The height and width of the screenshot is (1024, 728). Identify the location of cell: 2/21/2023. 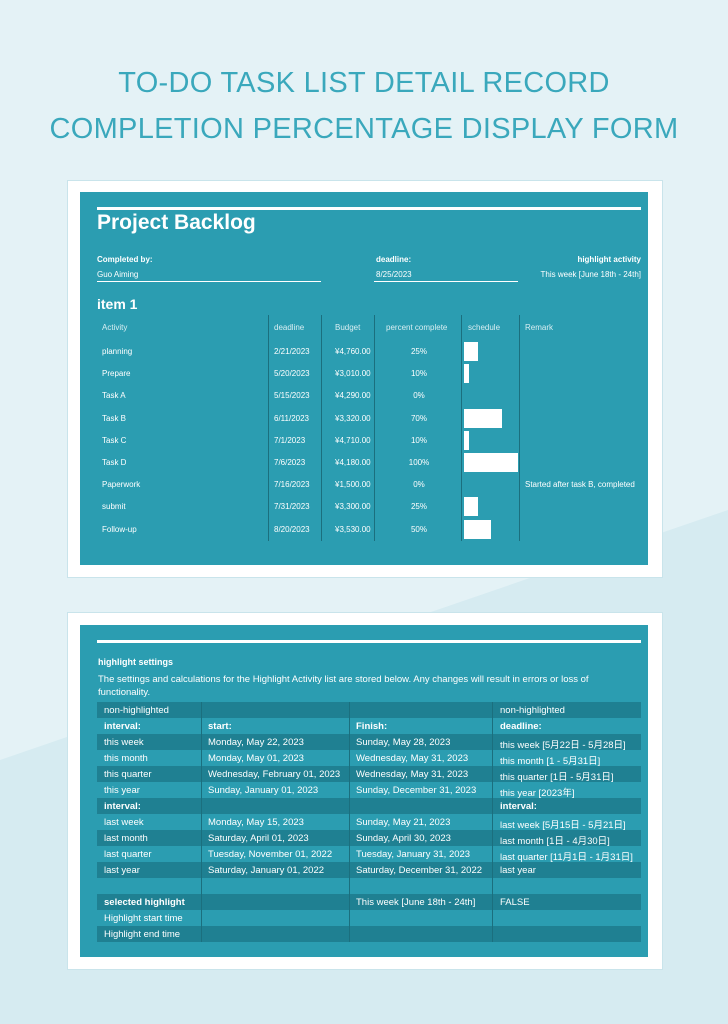
(292, 351).